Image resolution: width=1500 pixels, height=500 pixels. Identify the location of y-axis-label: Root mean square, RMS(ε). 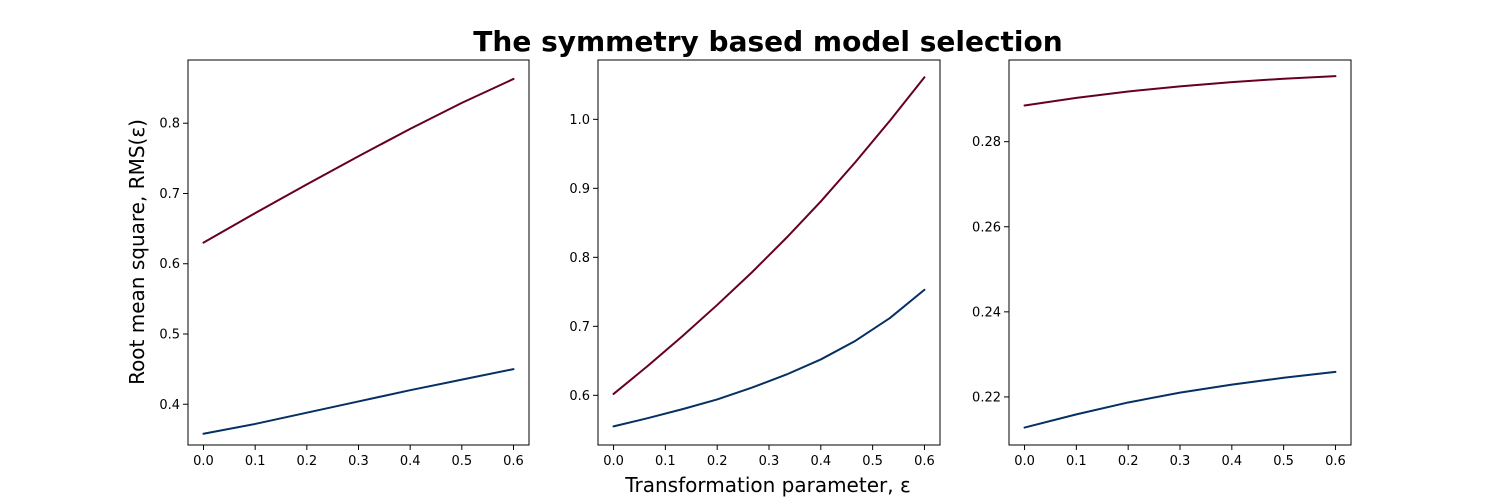
(137, 252).